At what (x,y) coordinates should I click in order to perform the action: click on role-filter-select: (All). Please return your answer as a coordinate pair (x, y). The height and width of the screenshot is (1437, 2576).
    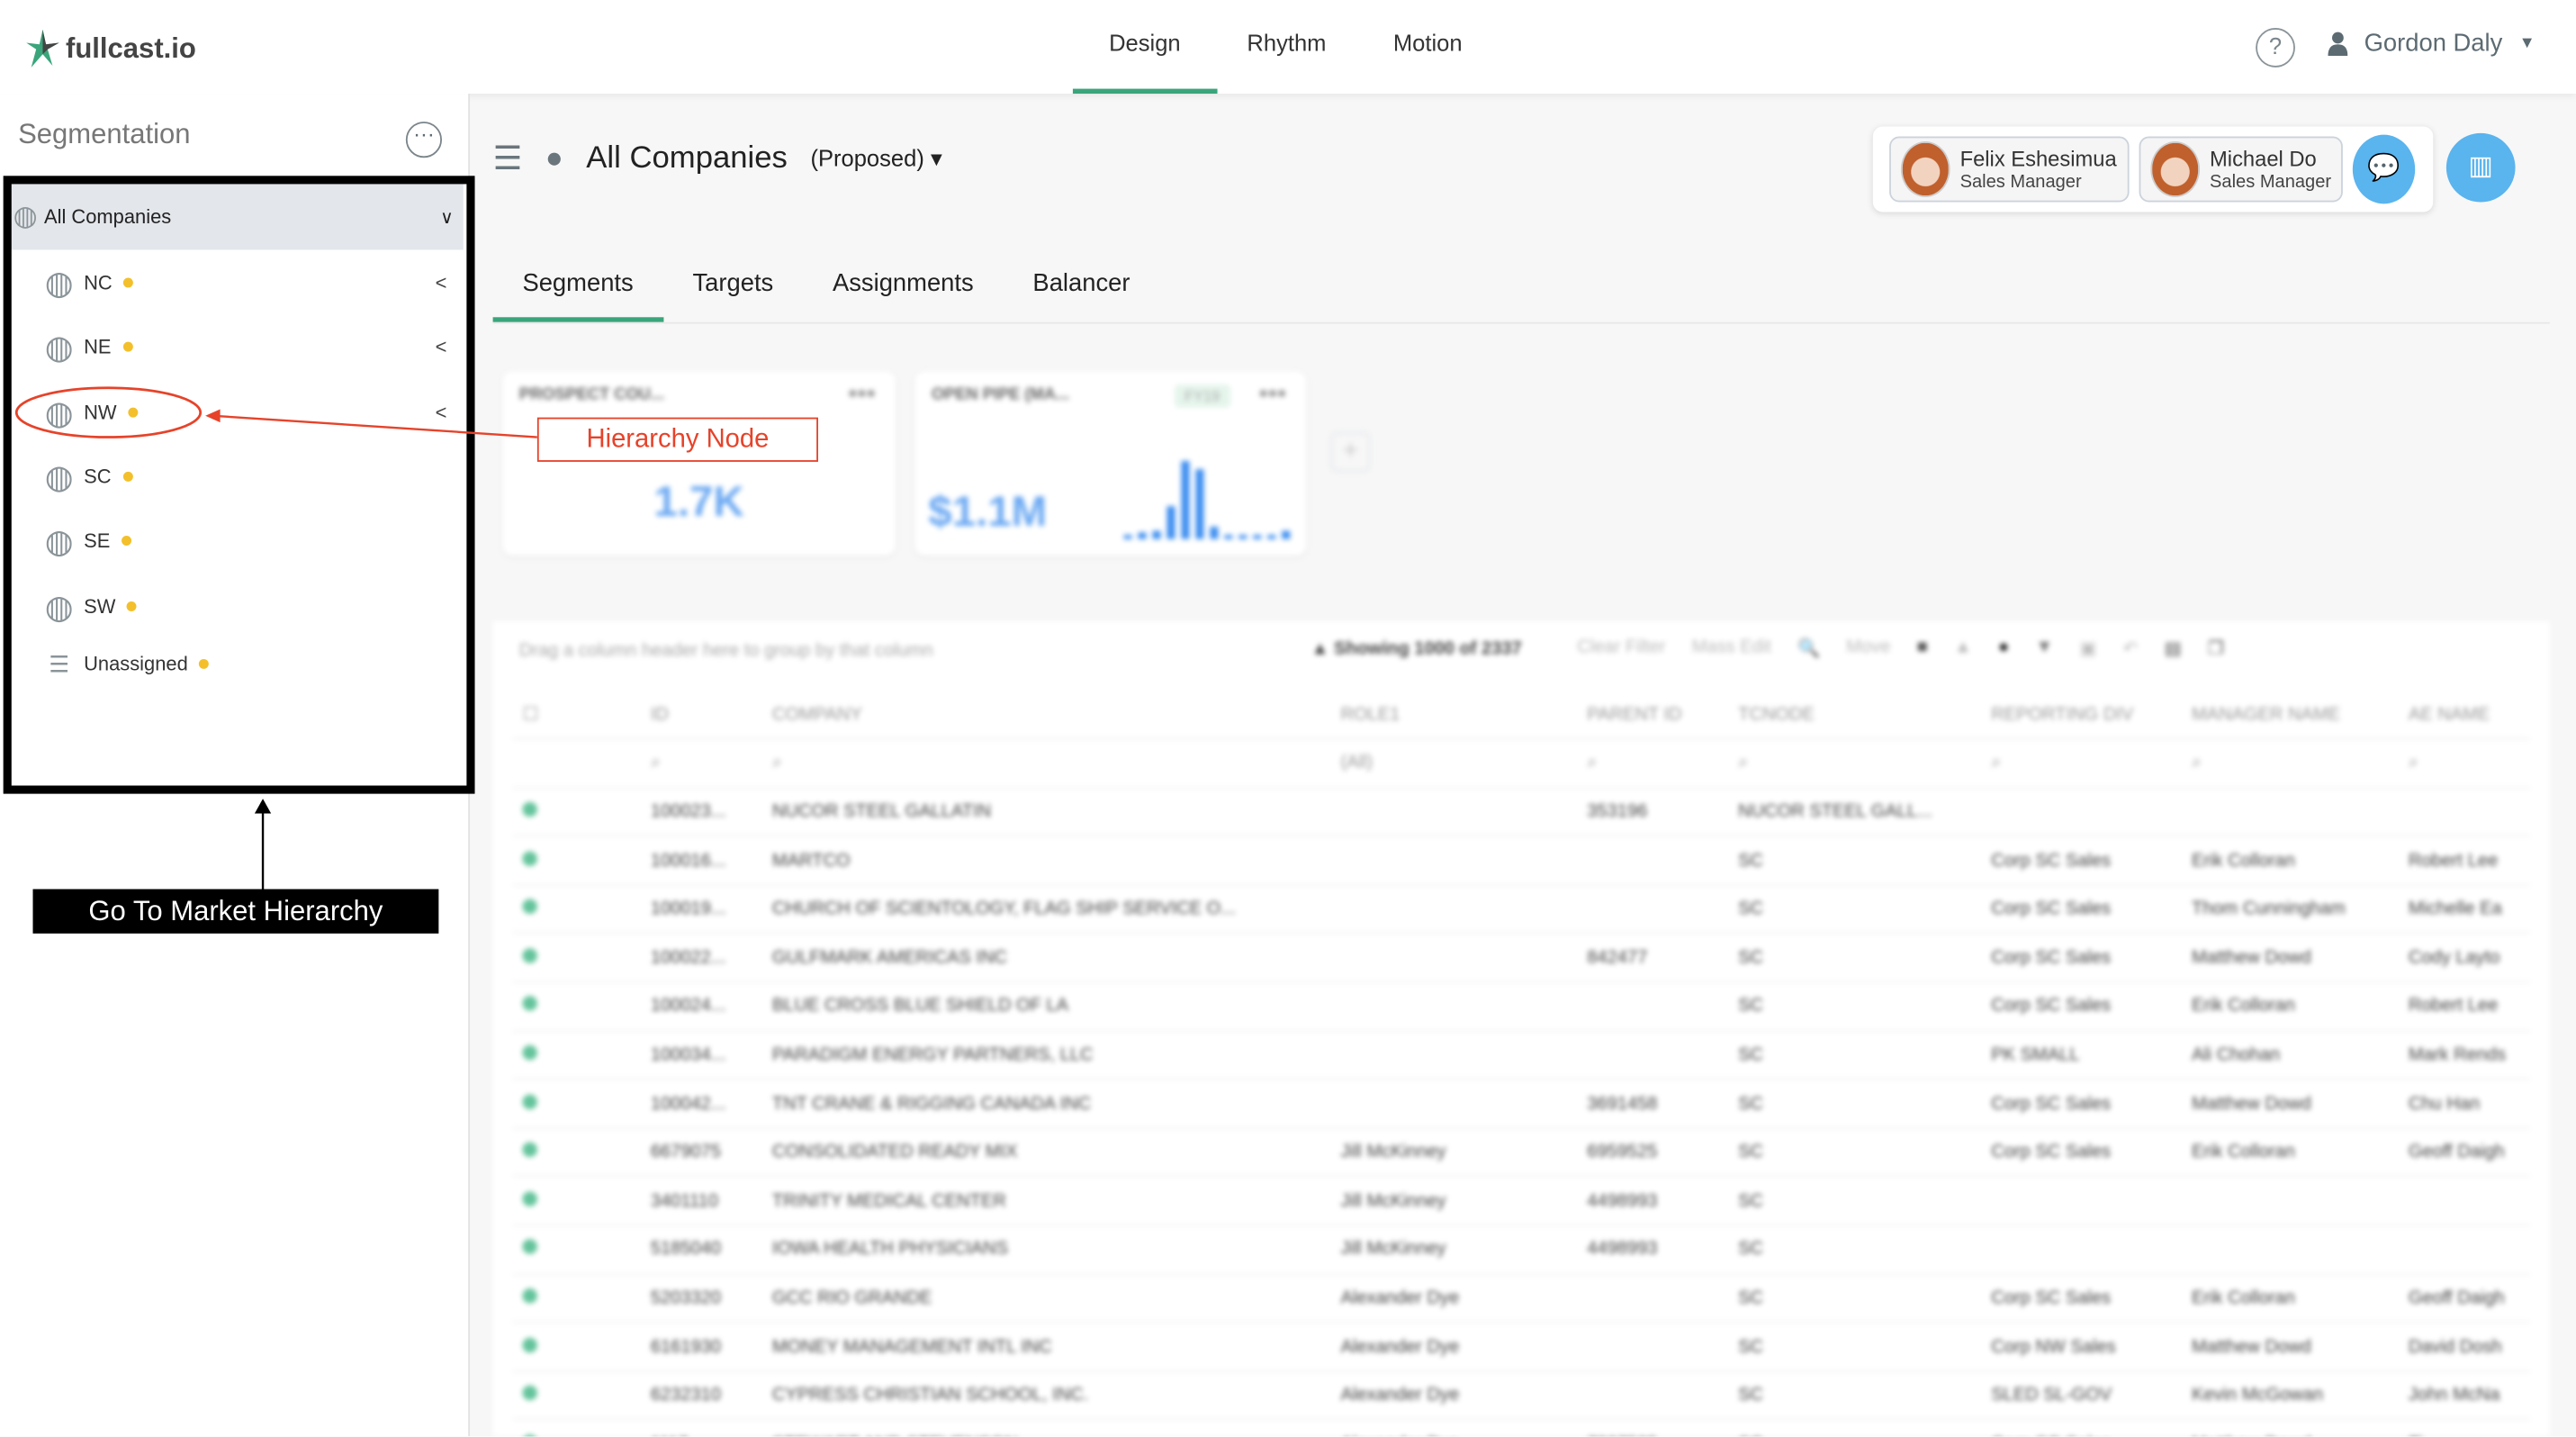
    Looking at the image, I should click on (1454, 763).